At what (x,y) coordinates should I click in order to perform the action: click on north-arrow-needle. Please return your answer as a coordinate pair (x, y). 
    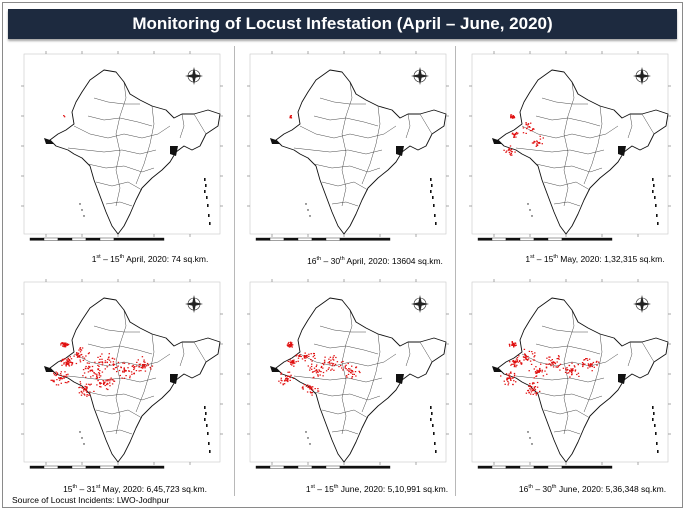
    Looking at the image, I should click on (420, 304).